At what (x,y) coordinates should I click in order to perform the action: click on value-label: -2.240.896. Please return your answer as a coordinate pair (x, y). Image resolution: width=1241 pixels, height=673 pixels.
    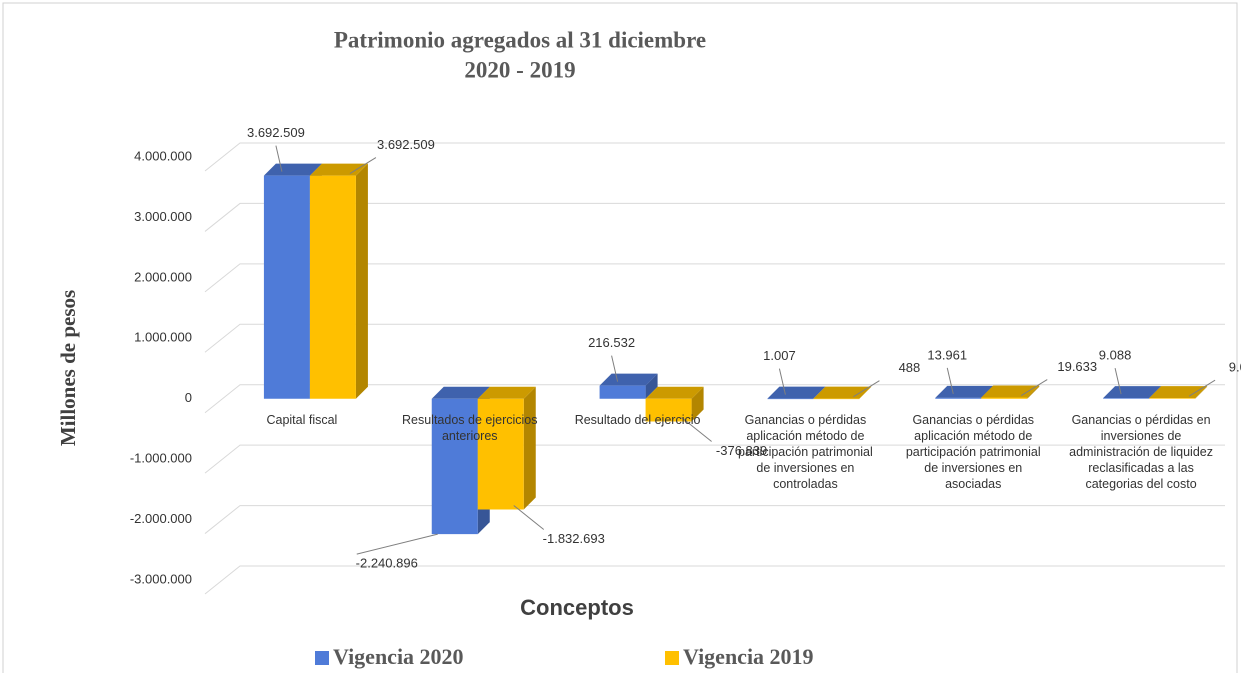
    Looking at the image, I should click on (387, 563).